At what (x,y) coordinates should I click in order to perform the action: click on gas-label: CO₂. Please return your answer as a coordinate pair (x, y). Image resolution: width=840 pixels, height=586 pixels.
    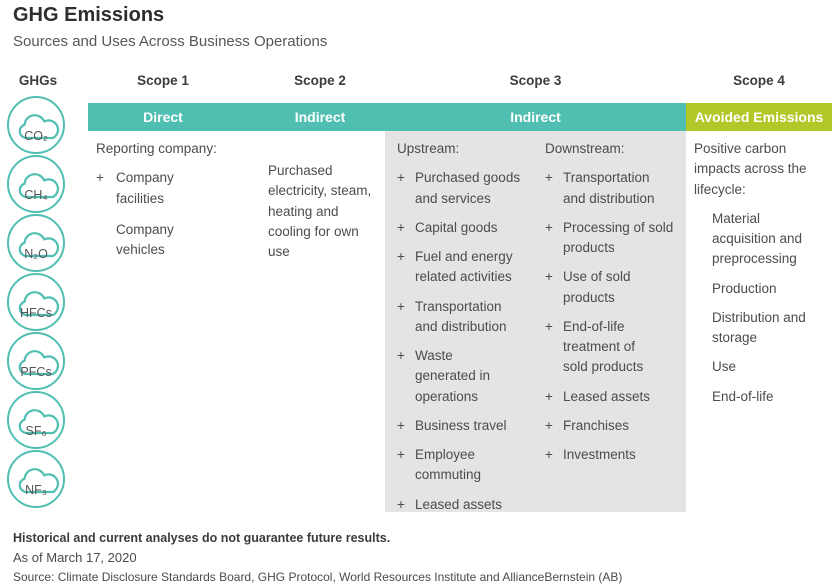
    Looking at the image, I should click on (36, 136).